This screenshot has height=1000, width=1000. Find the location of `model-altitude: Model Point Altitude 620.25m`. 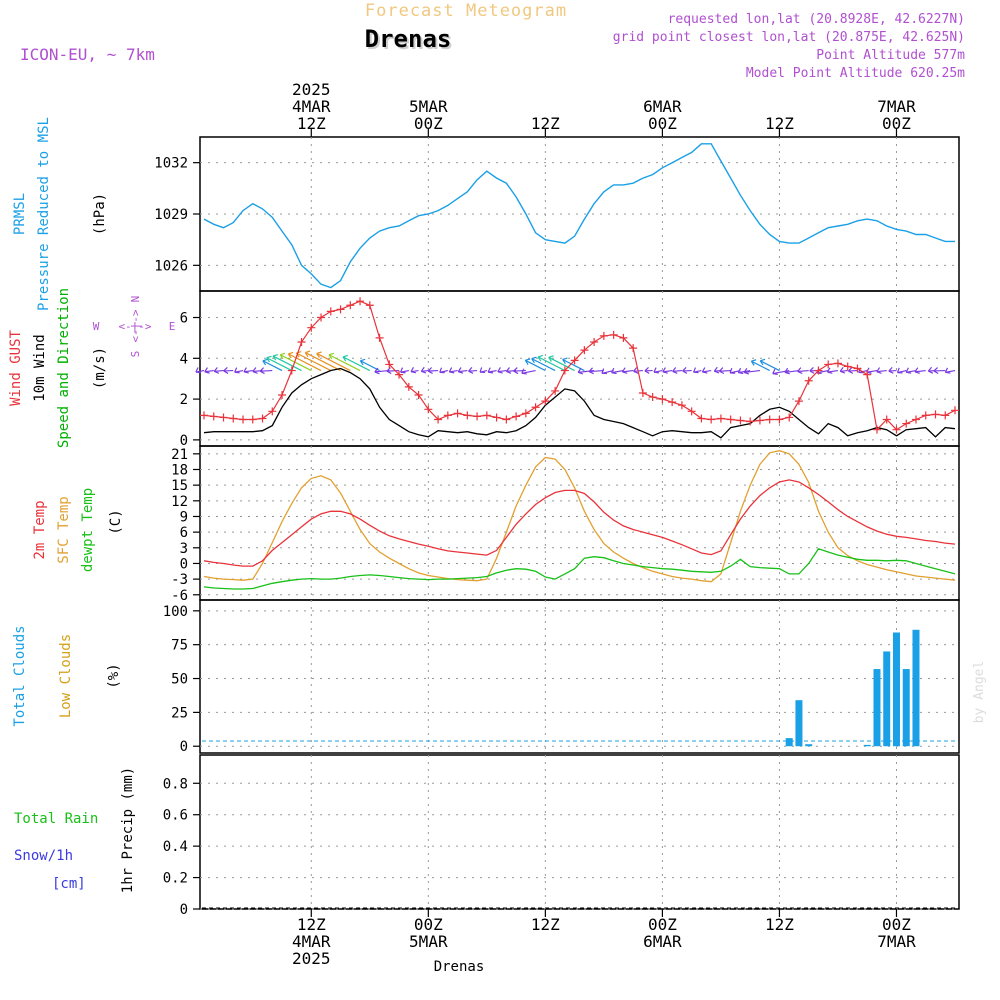

model-altitude: Model Point Altitude 620.25m is located at coordinates (855, 73).